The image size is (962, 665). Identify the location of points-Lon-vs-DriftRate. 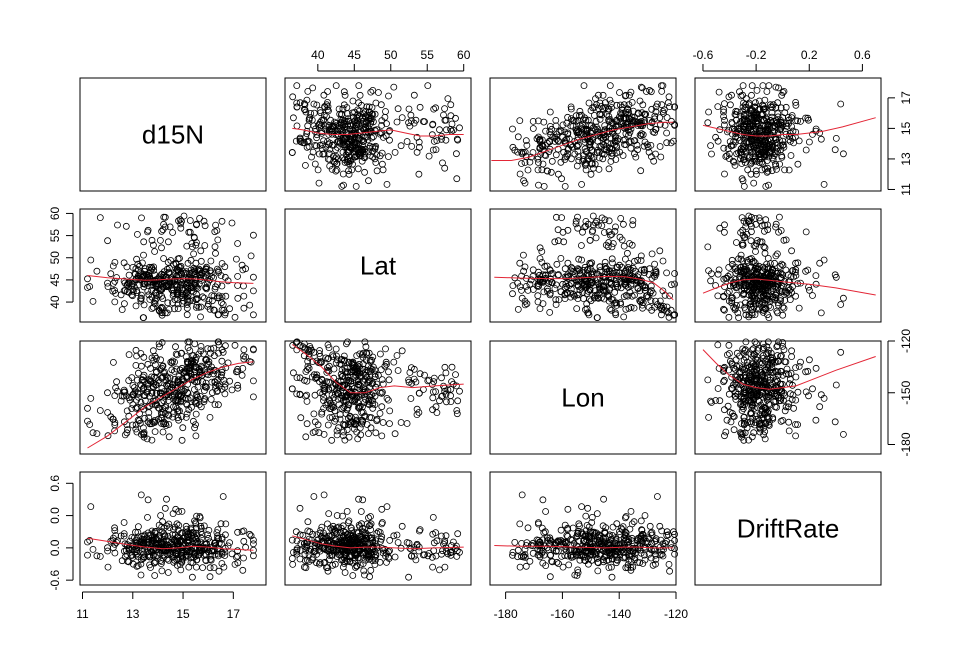
(775, 391).